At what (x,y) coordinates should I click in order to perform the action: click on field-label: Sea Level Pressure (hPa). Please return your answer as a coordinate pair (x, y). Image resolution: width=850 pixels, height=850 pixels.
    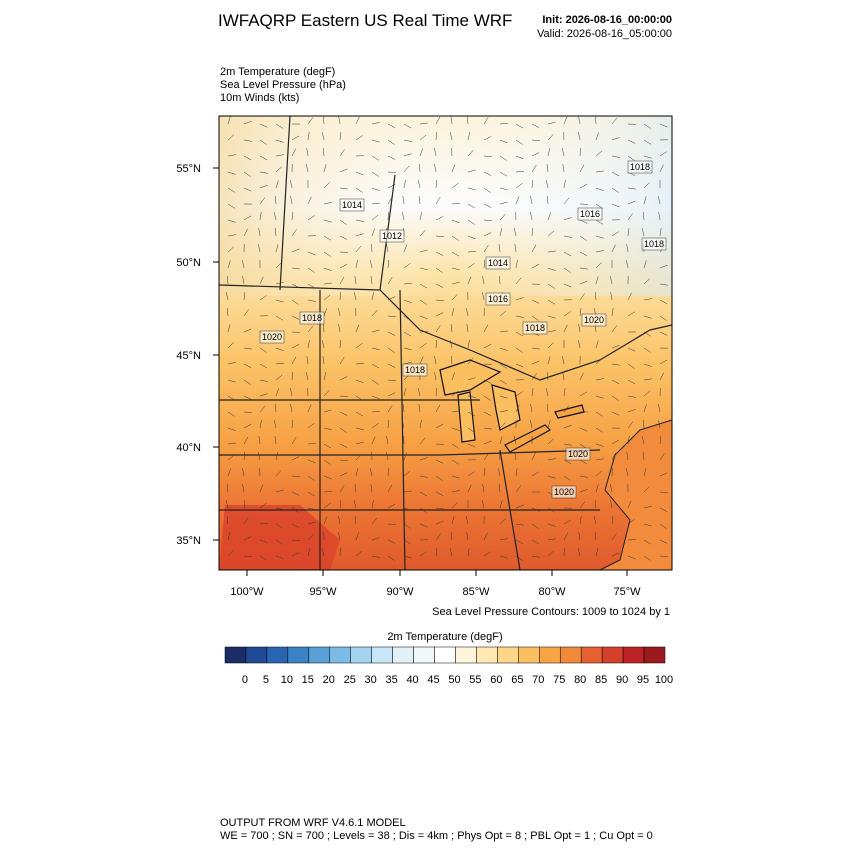
    Looking at the image, I should click on (283, 85).